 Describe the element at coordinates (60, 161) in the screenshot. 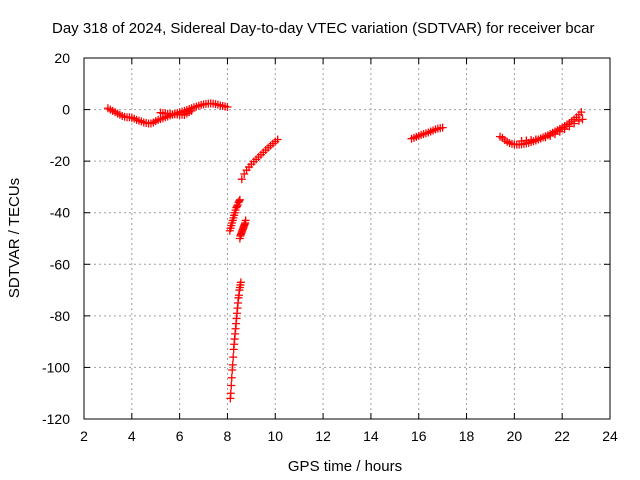

I see `y-tick-label: -20` at that location.